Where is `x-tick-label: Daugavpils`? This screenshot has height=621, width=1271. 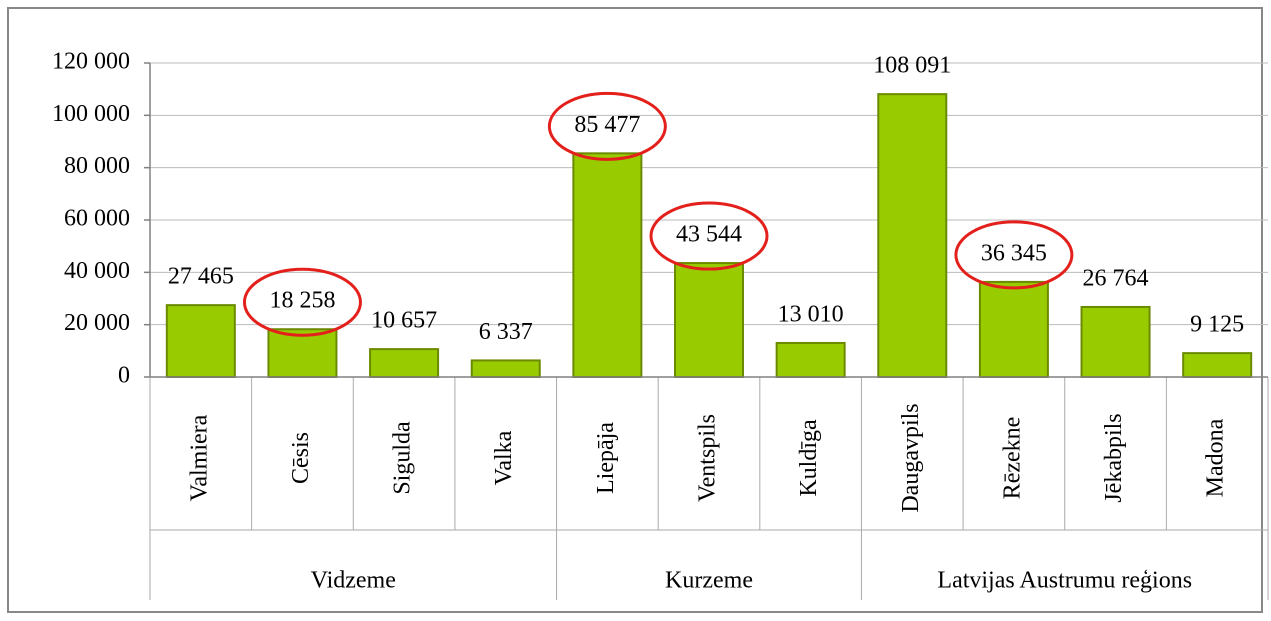
x-tick-label: Daugavpils is located at coordinates (911, 457).